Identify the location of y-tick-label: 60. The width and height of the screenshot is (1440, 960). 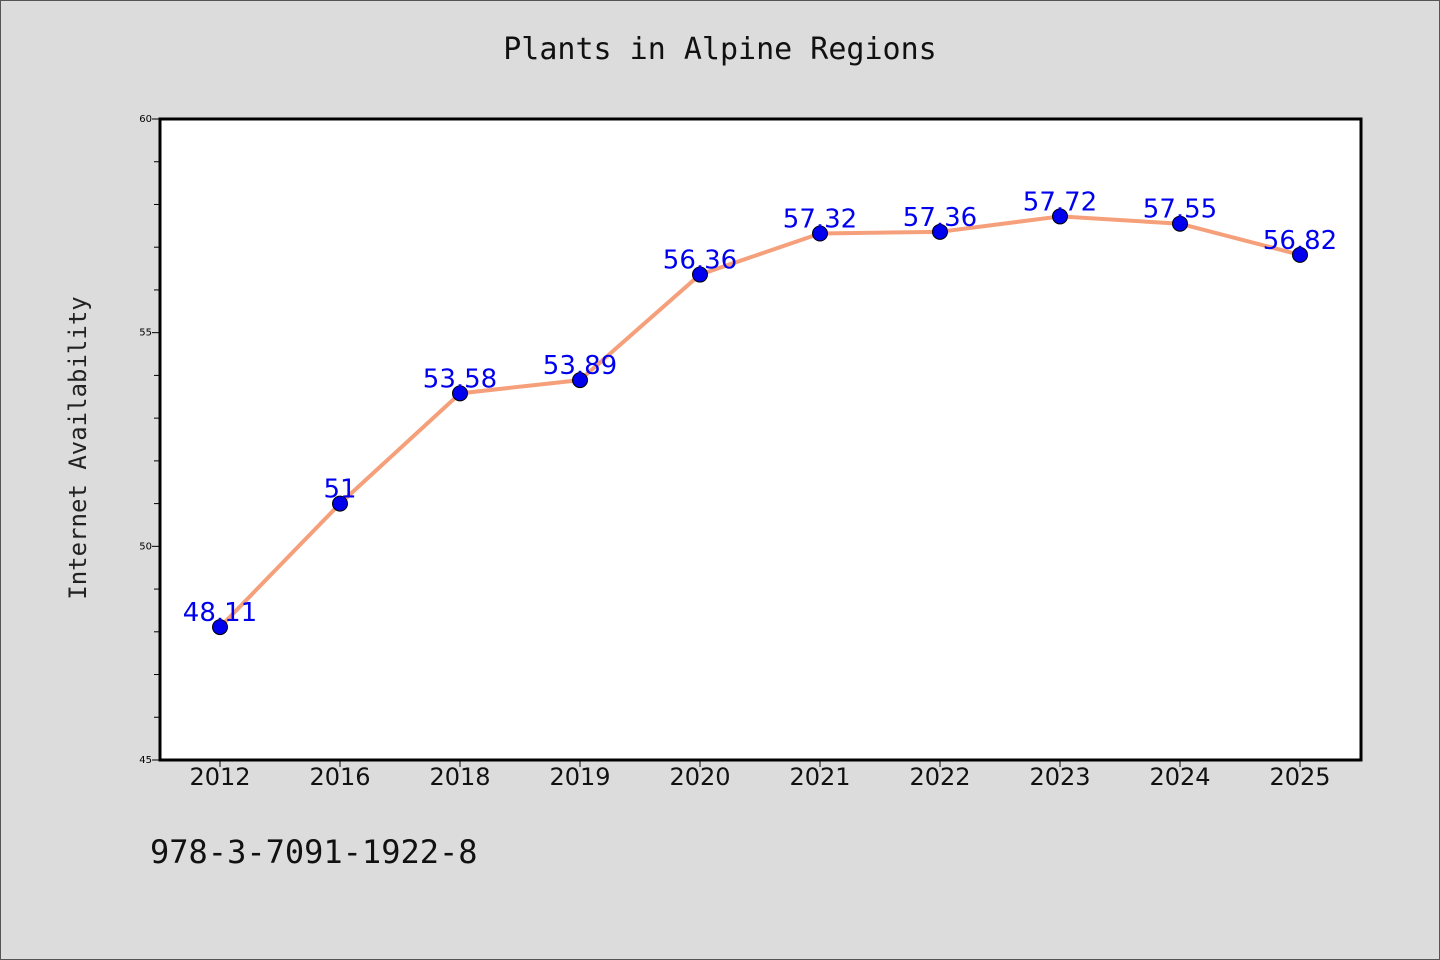
(145, 119).